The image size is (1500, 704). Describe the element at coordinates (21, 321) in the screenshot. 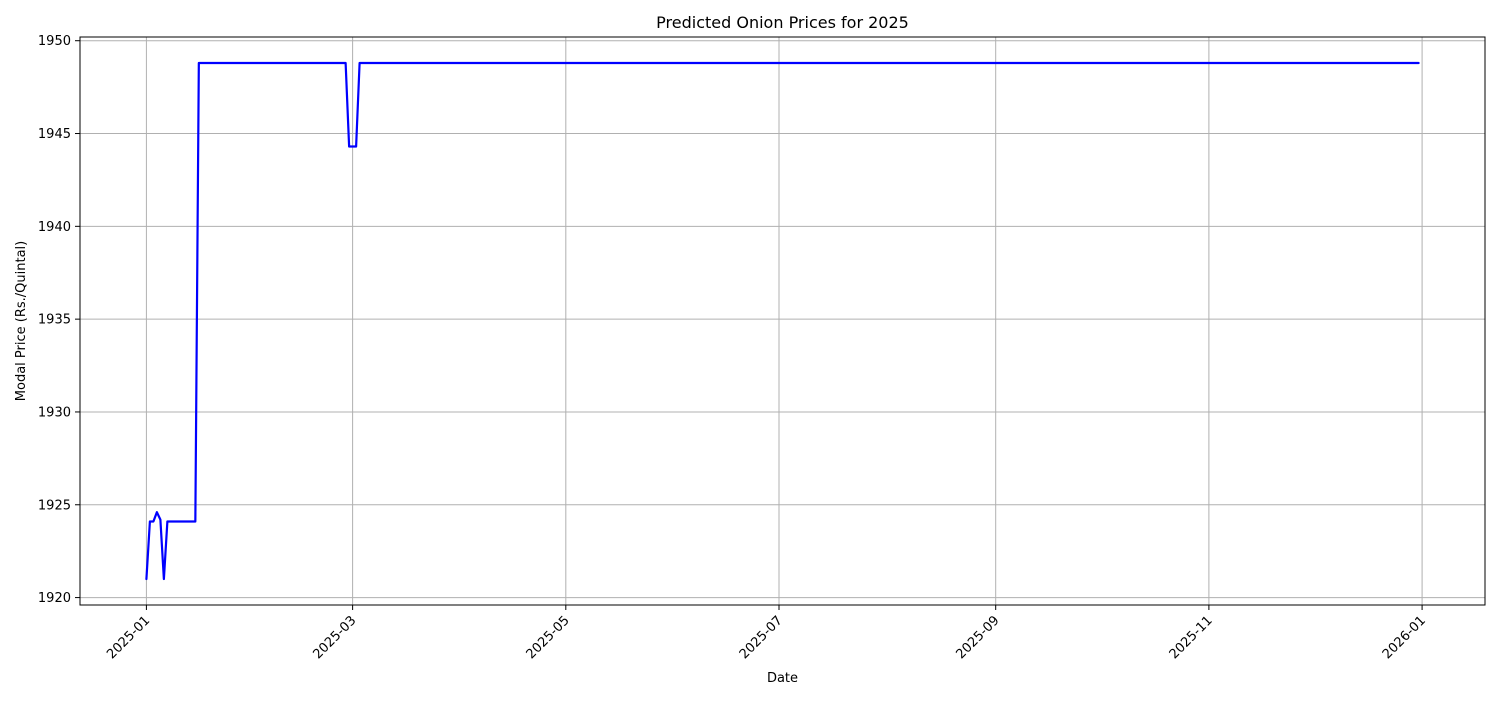

I see `y-axis-label: Modal Price (Rs./Quintal)` at that location.